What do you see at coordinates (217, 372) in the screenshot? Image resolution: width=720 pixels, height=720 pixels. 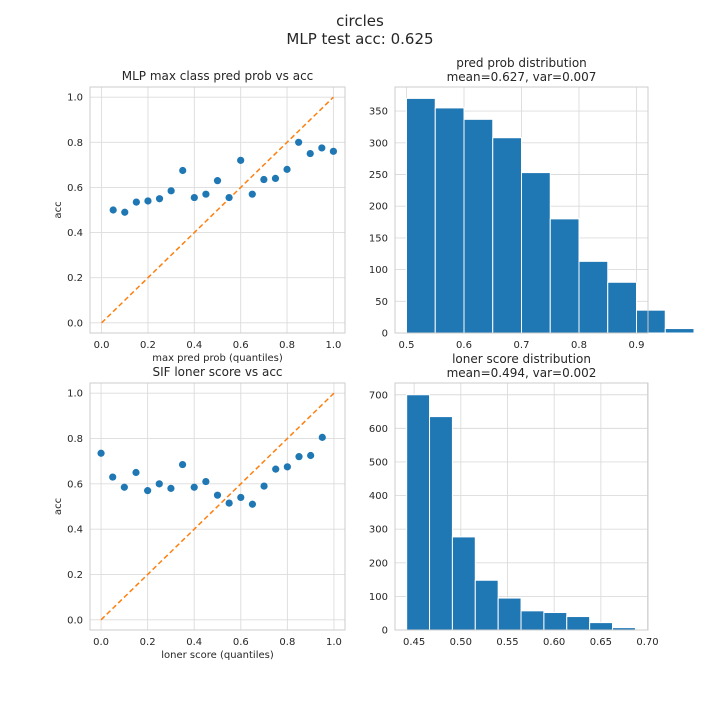 I see `panel-title: SIF loner score vs acc` at bounding box center [217, 372].